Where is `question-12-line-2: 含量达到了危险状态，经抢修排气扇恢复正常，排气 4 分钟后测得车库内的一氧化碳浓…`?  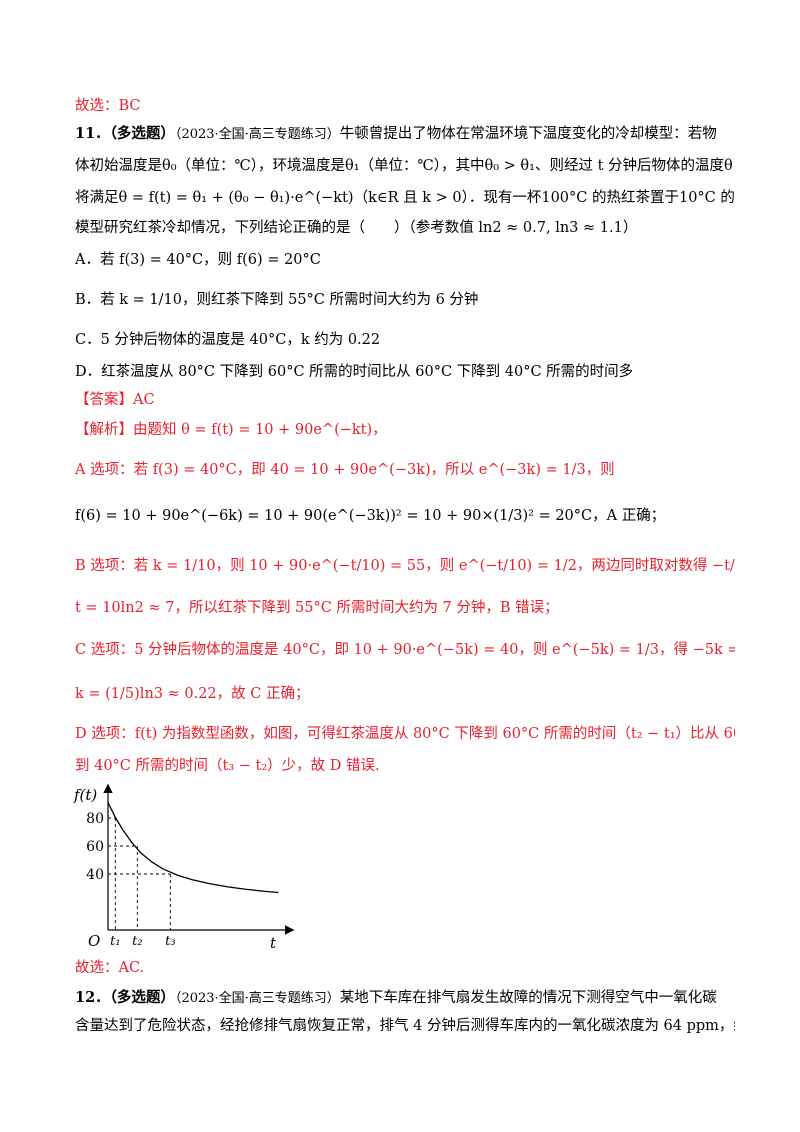 question-12-line-2: 含量达到了危险状态，经抢修排气扇恢复正常，排气 4 分钟后测得车库内的一氧化碳浓… is located at coordinates (405, 1026).